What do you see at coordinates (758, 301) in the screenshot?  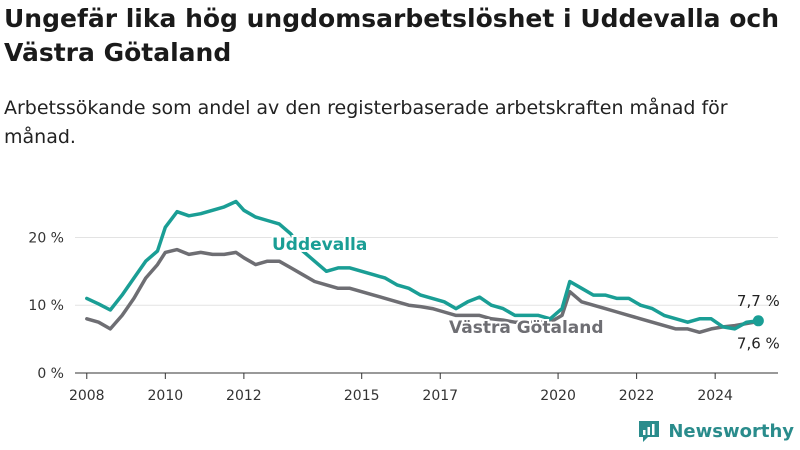 I see `end-value-label-uddevalla: 7,7 %` at bounding box center [758, 301].